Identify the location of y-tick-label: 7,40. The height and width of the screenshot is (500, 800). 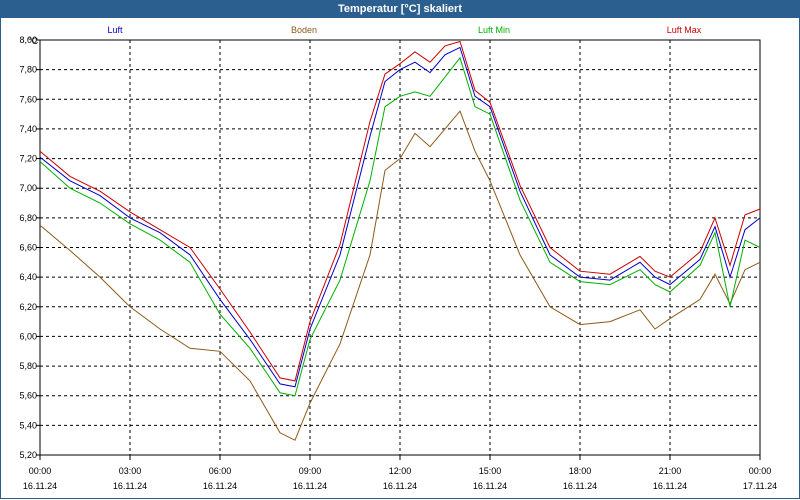
(28, 129).